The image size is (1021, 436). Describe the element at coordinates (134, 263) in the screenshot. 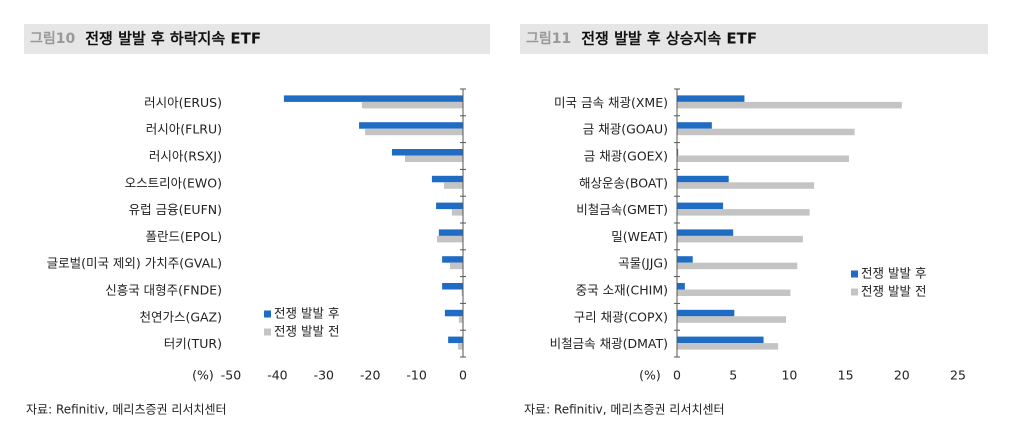

I see `y-tick-label: 글로벌(미국 제외) 가치주(GVAL)` at that location.